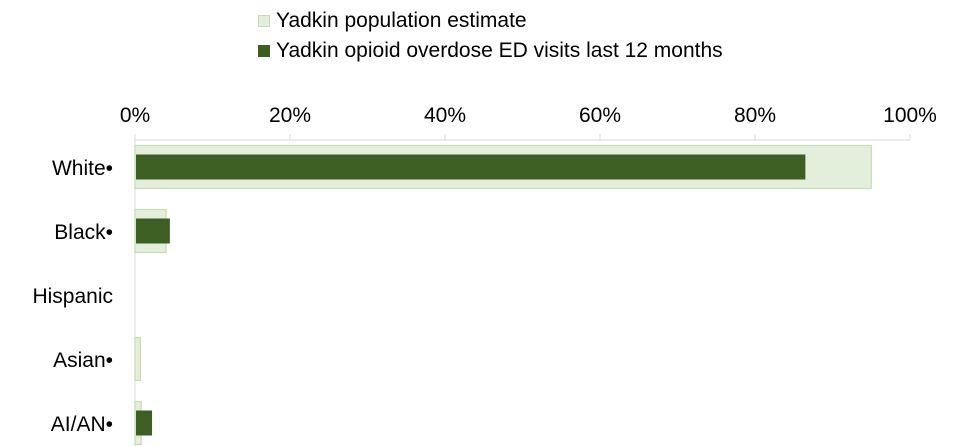 This screenshot has width=961, height=446. I want to click on category-label: Black•, so click(83, 232).